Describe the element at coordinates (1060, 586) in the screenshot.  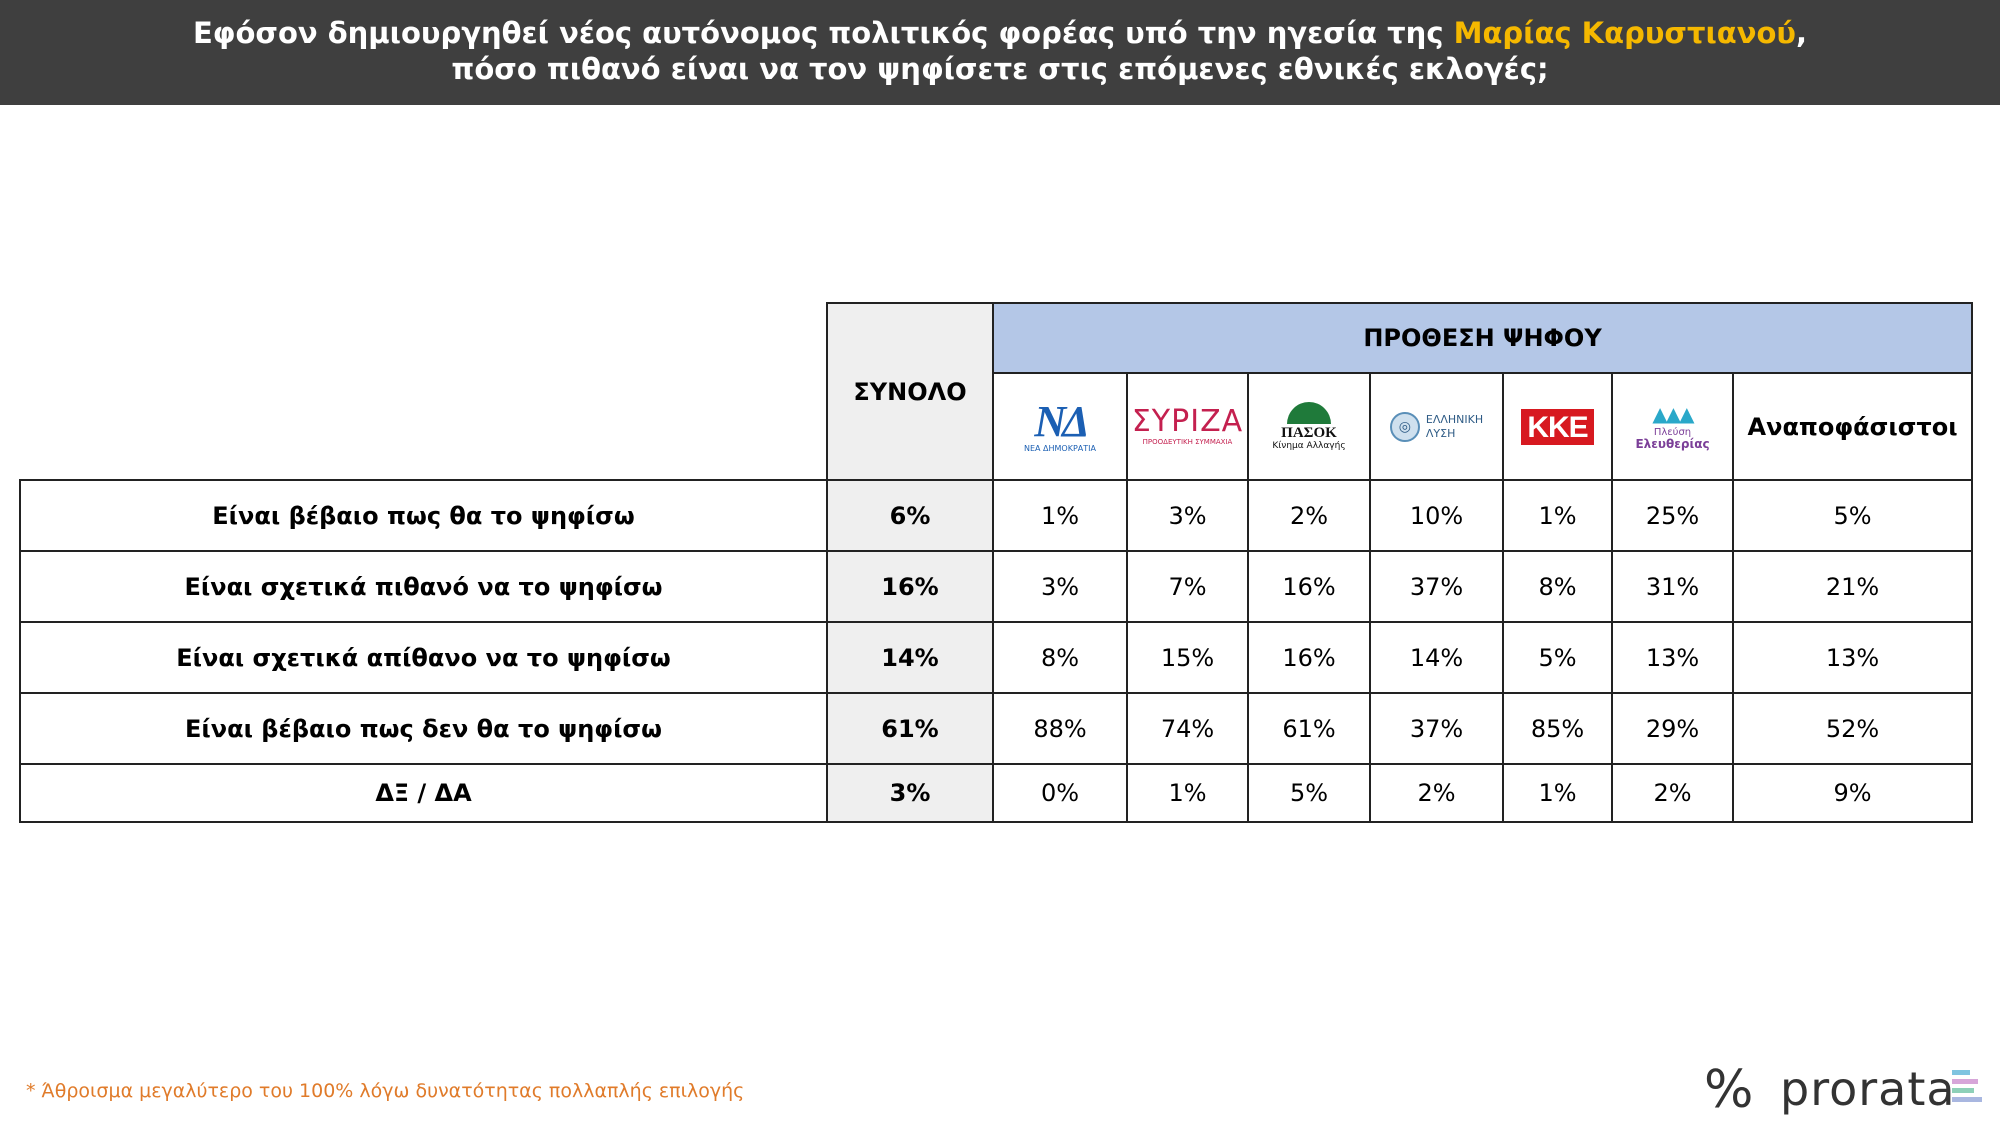
I see `nd-cell: 3%` at that location.